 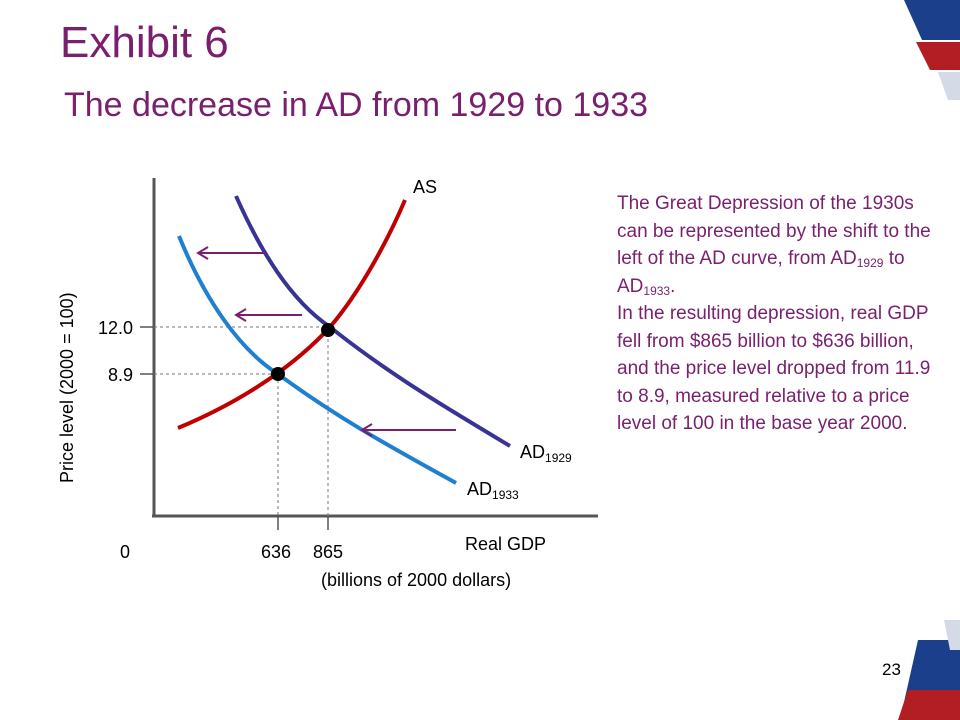 I want to click on as-label: AS, so click(x=425, y=187).